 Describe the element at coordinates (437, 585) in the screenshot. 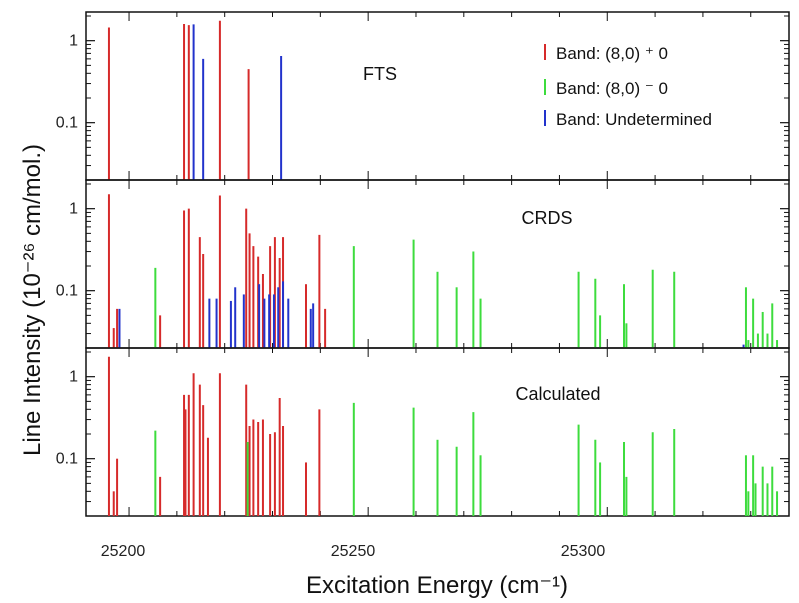

I see `x-axis-title: Excitation Energy (cm⁻¹)` at that location.